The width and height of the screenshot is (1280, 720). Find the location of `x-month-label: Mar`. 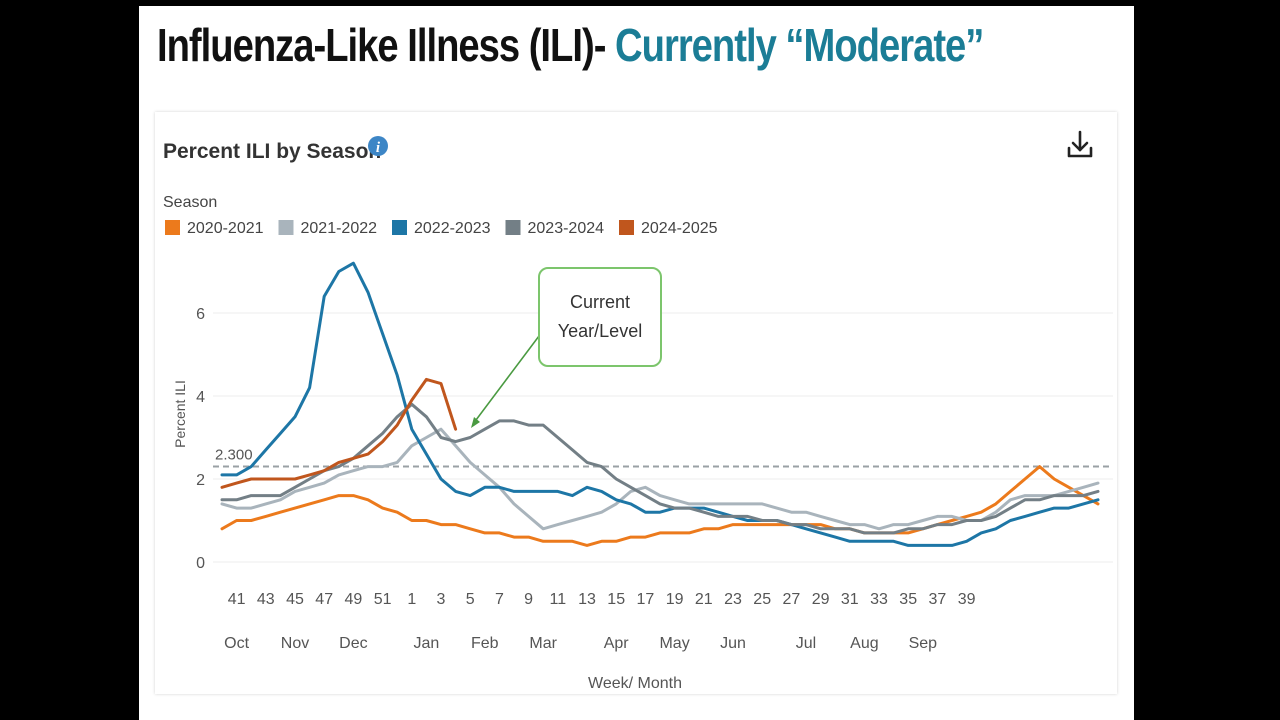

x-month-label: Mar is located at coordinates (543, 643).